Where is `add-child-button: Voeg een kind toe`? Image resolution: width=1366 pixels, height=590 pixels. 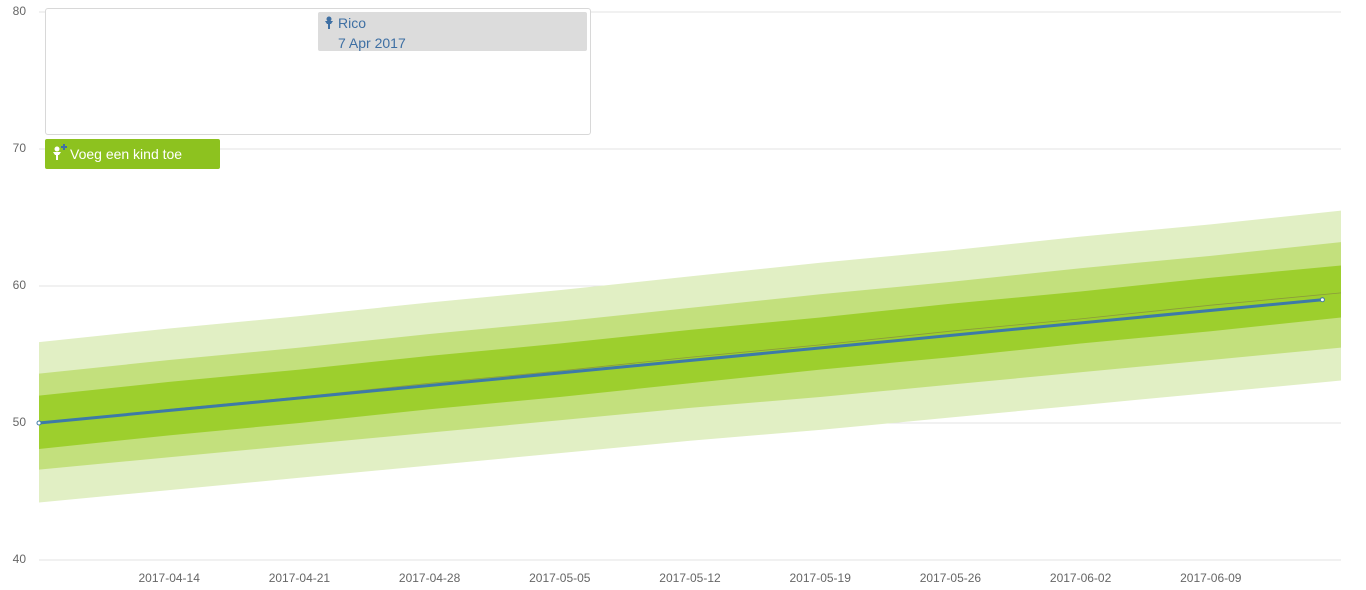
add-child-button: Voeg een kind toe is located at coordinates (132, 154).